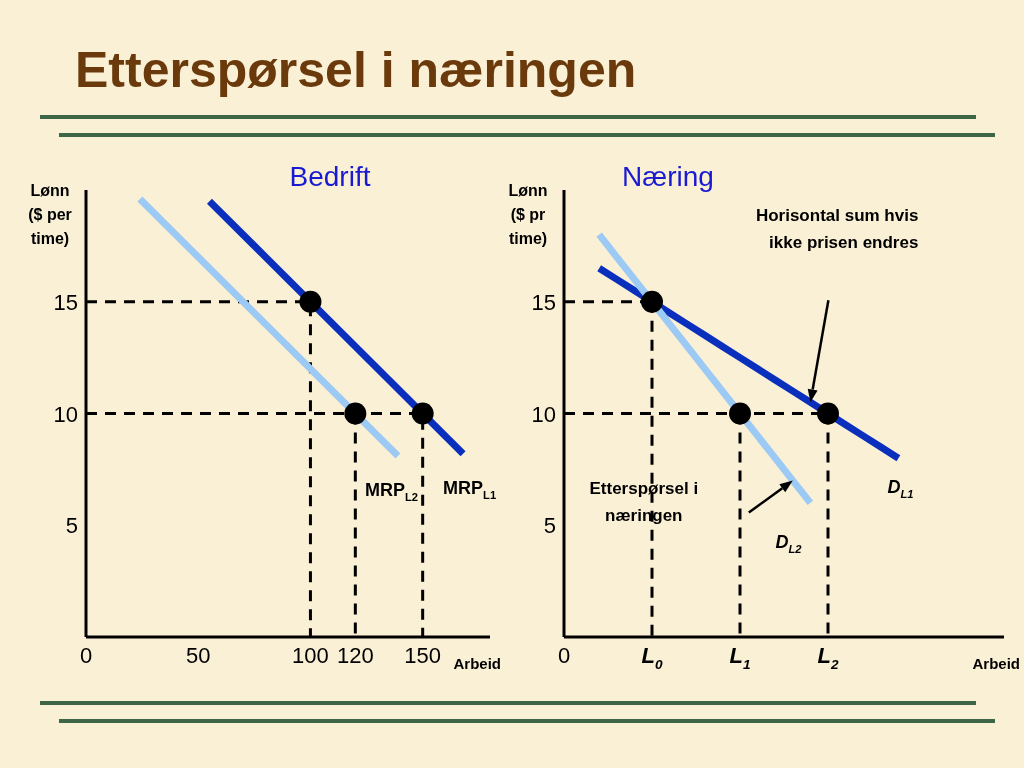 This screenshot has width=1024, height=768. Describe the element at coordinates (355, 655) in the screenshot. I see `x-tick-label: 120` at that location.